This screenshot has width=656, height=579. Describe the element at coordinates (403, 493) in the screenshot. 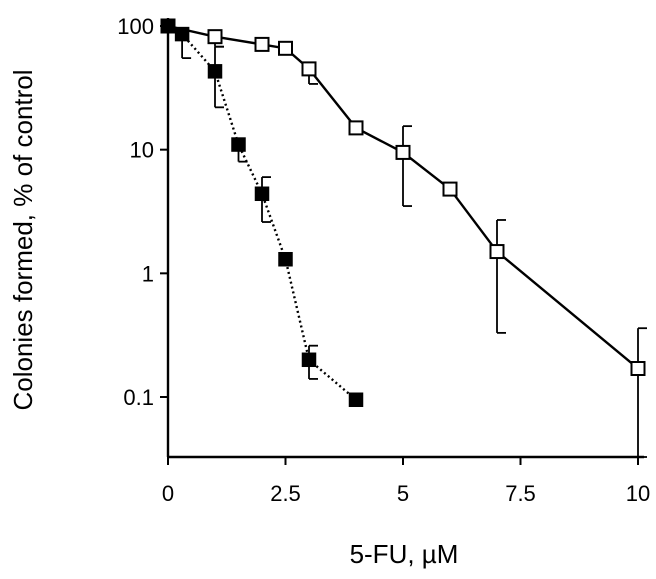

I see `x-tick-label: 5` at that location.